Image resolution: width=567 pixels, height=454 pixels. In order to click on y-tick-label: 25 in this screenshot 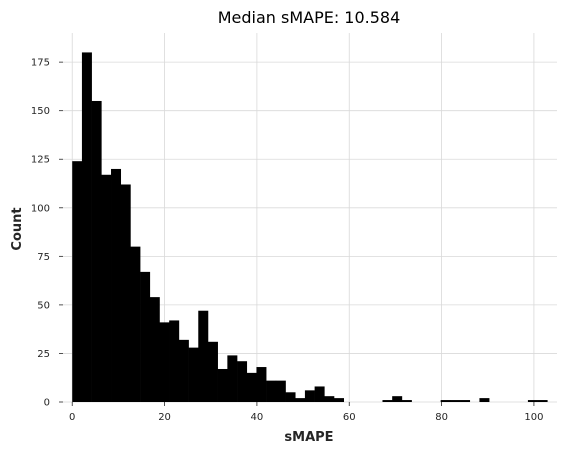, I will do `click(43, 354)`.